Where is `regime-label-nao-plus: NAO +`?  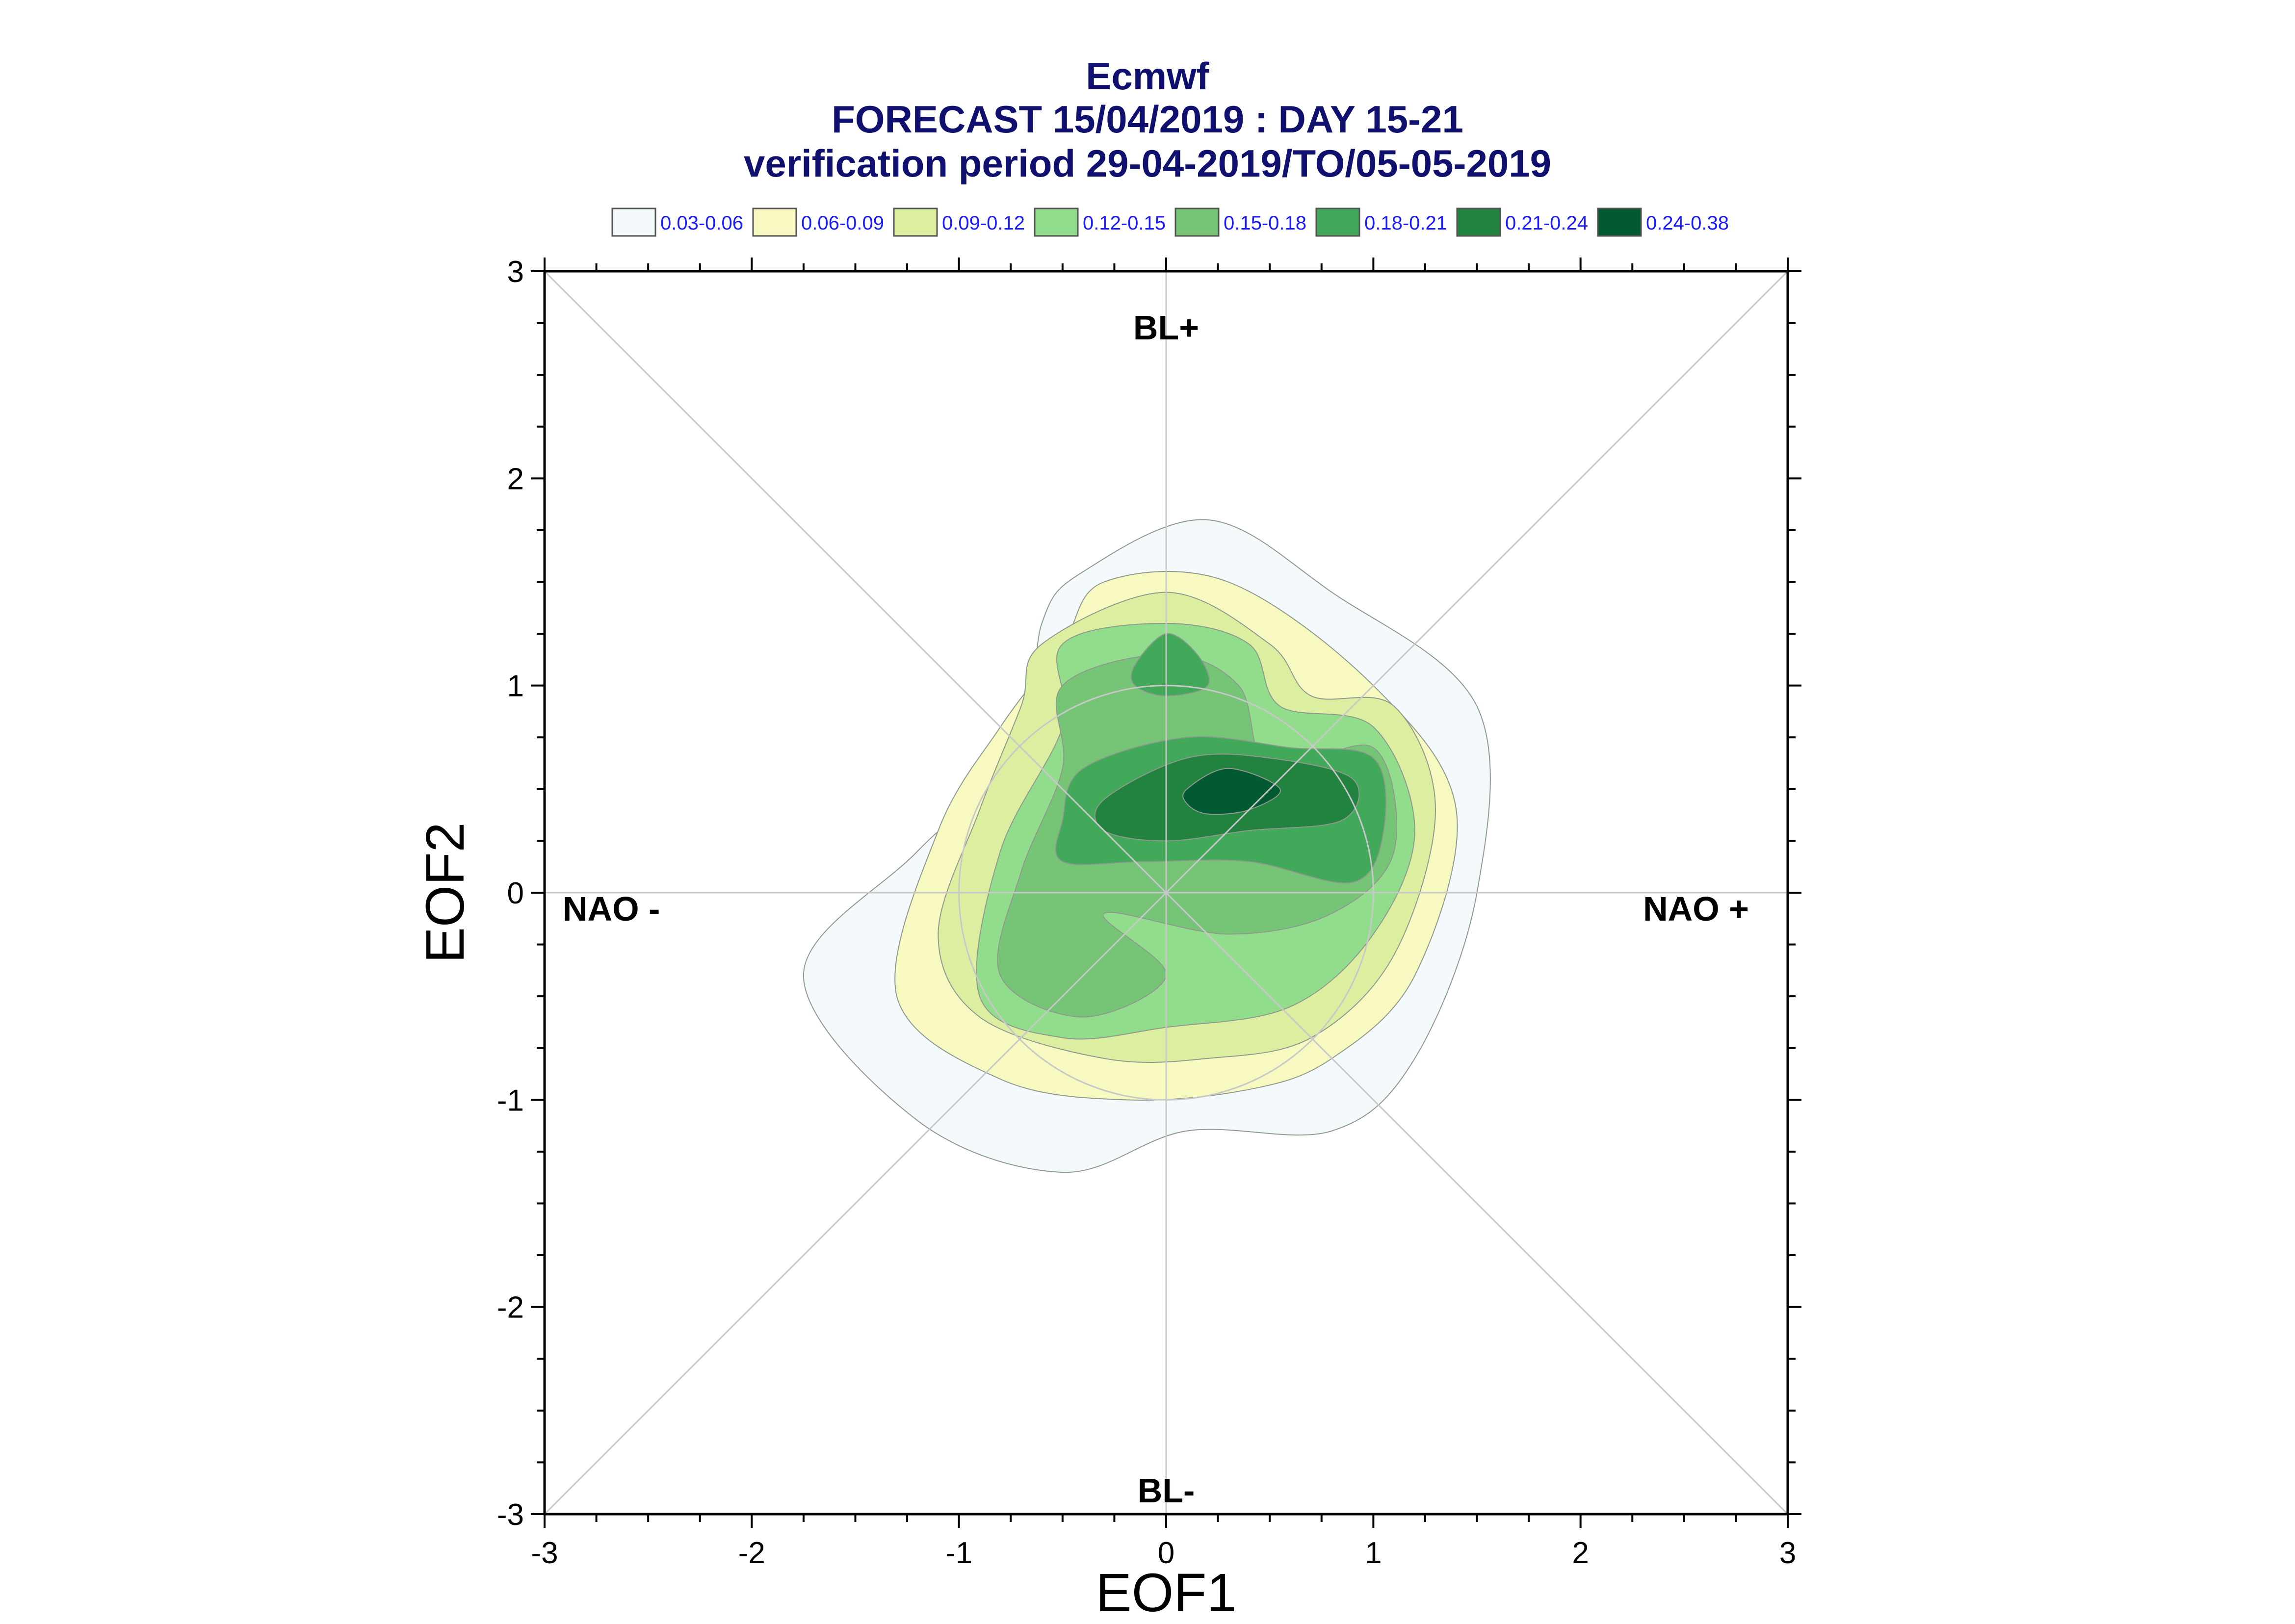 regime-label-nao-plus: NAO + is located at coordinates (1696, 909).